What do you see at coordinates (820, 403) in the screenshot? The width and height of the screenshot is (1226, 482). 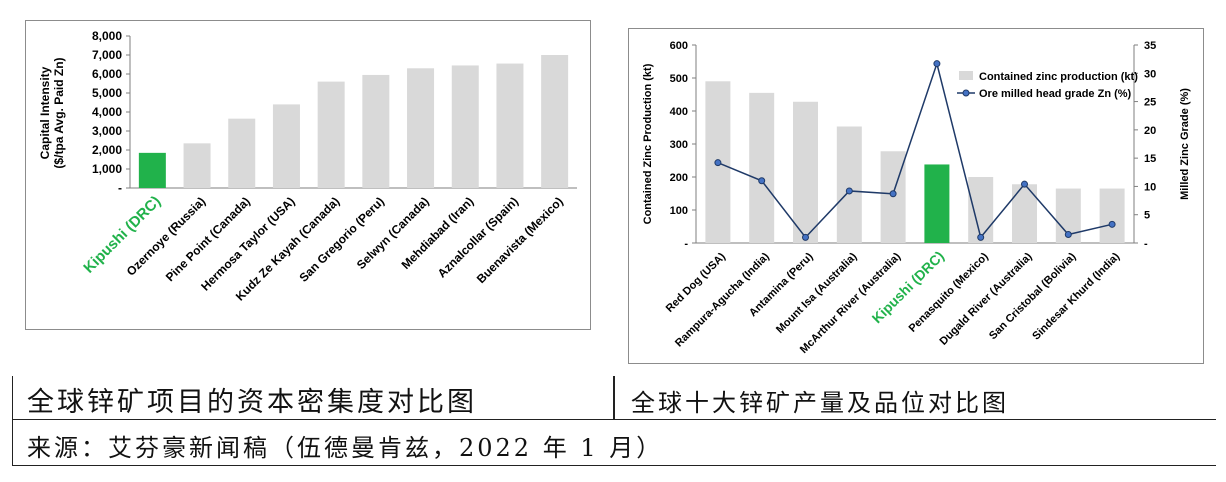 I see `right-chart-caption: 全球十大锌矿产量及品位对比图` at bounding box center [820, 403].